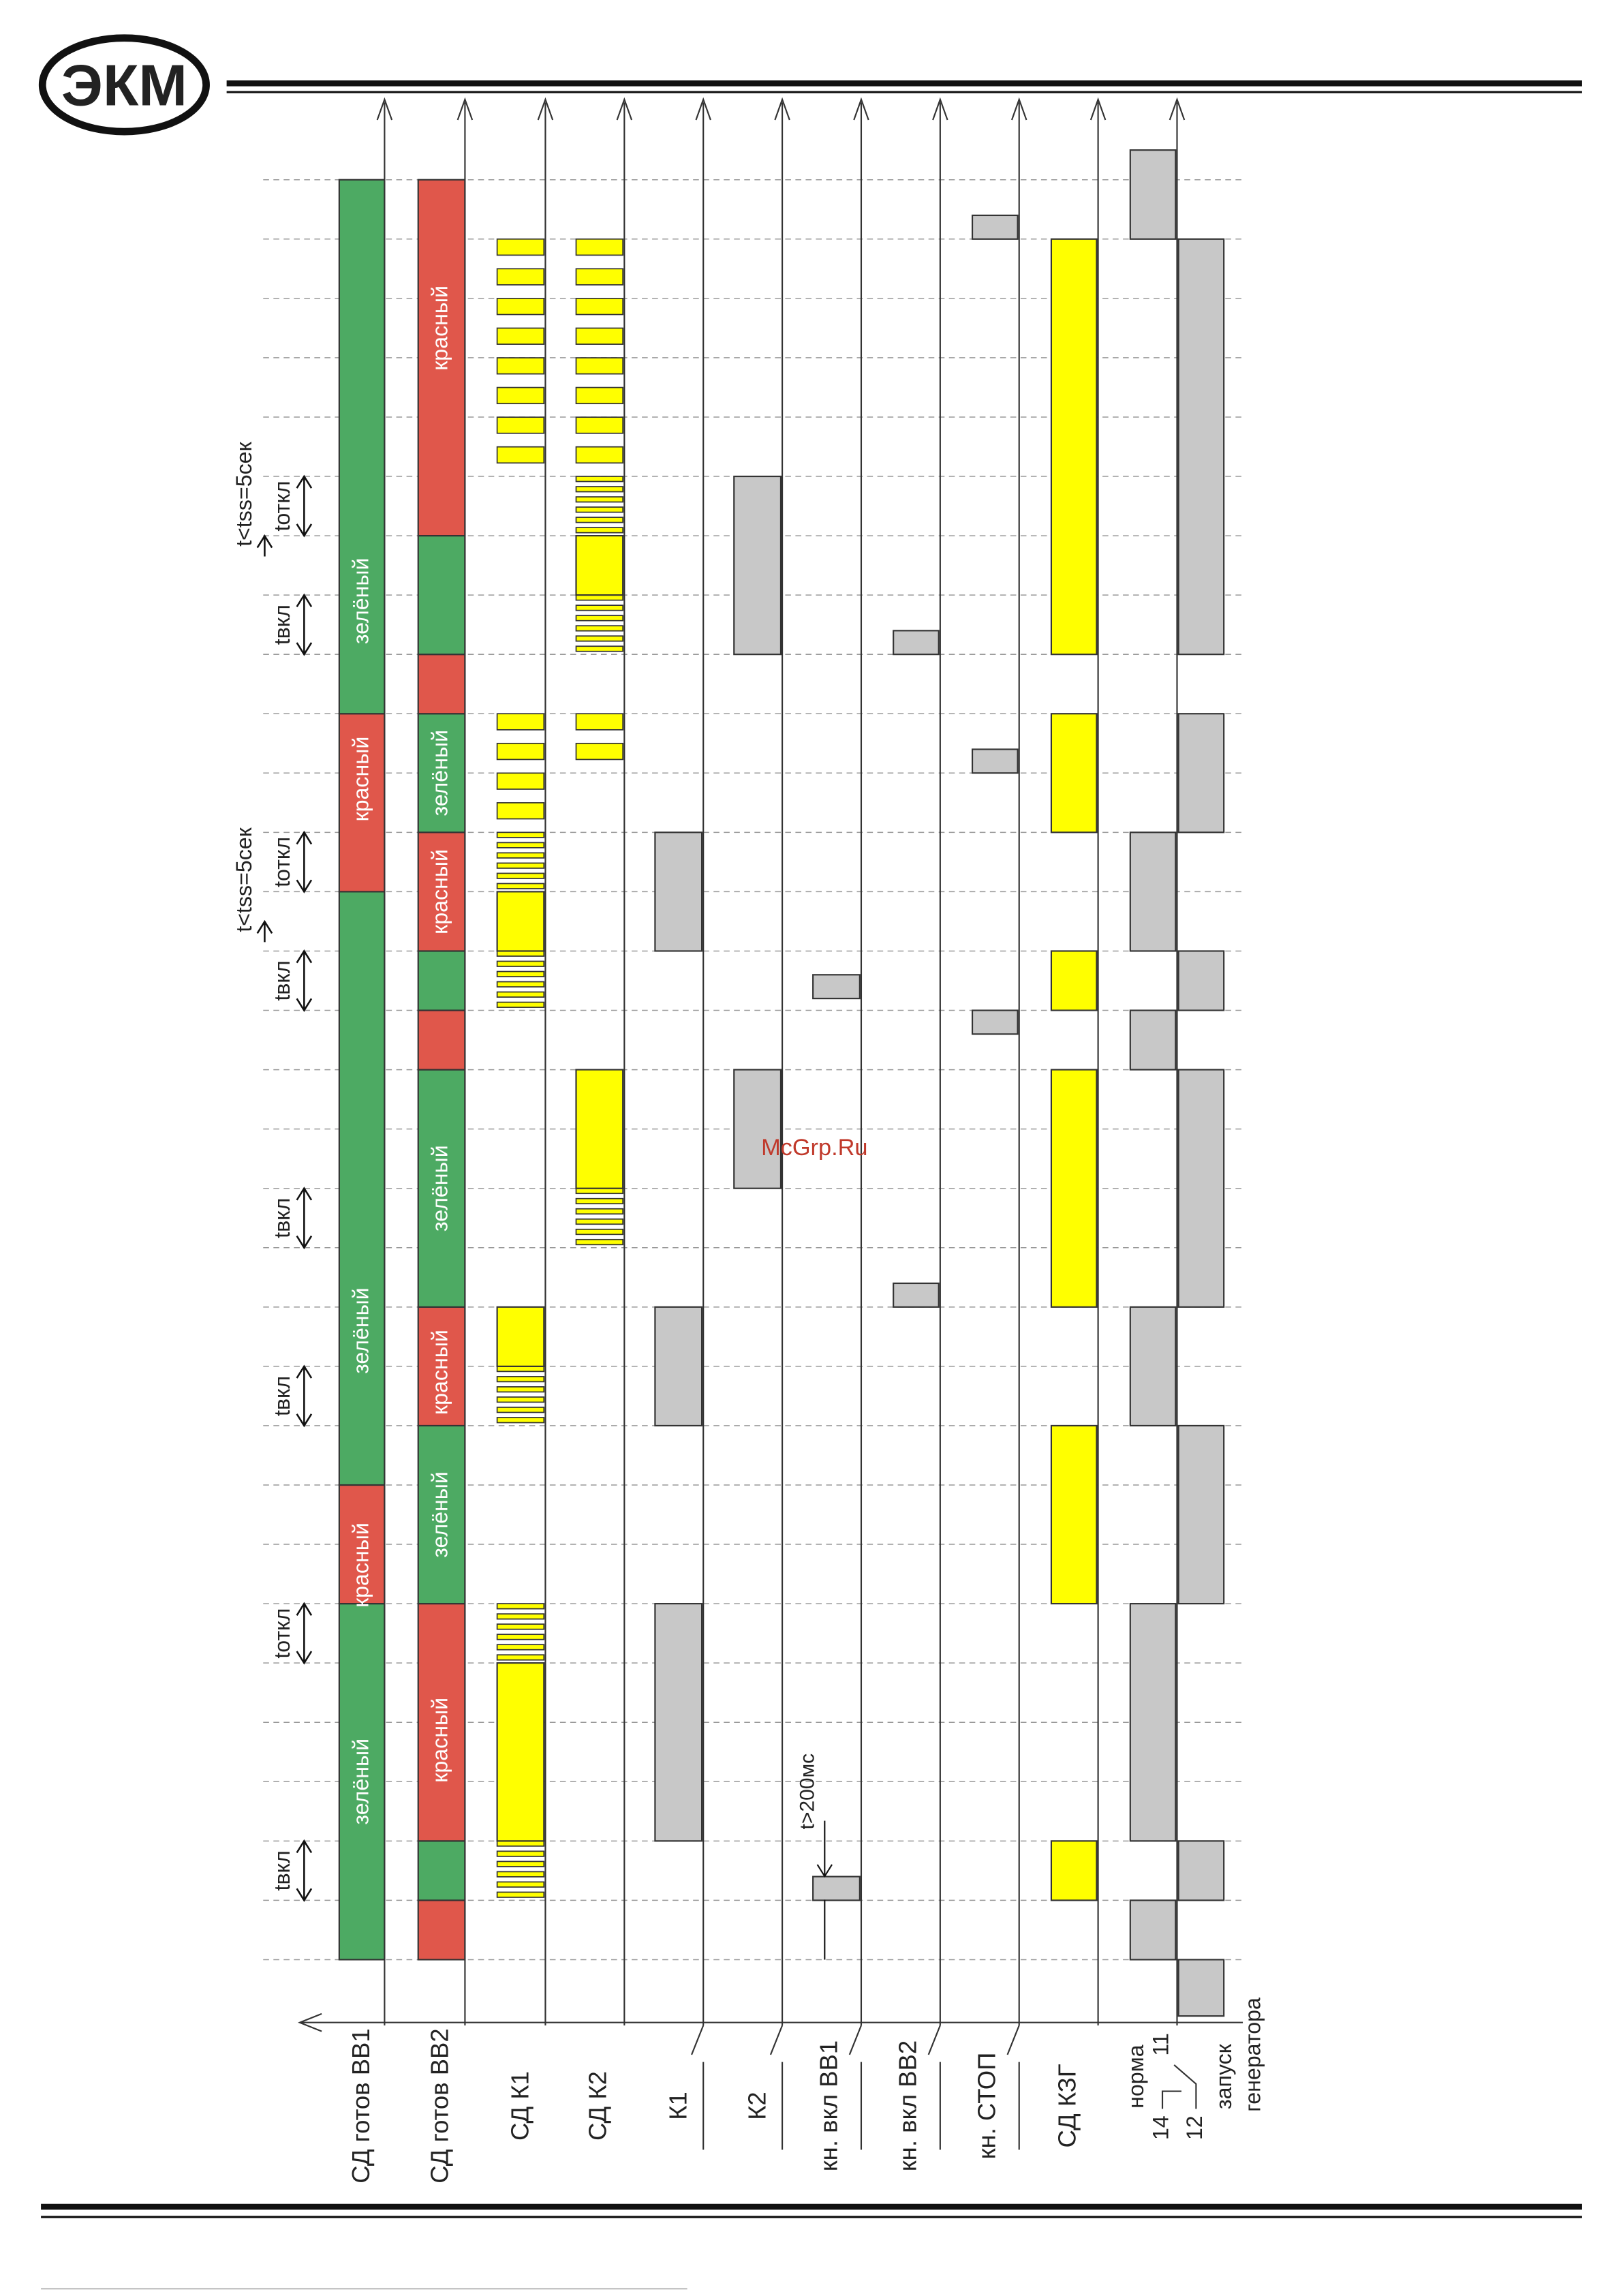  I want to click on row-label: кн. вкл ВВ2, so click(907, 2105).